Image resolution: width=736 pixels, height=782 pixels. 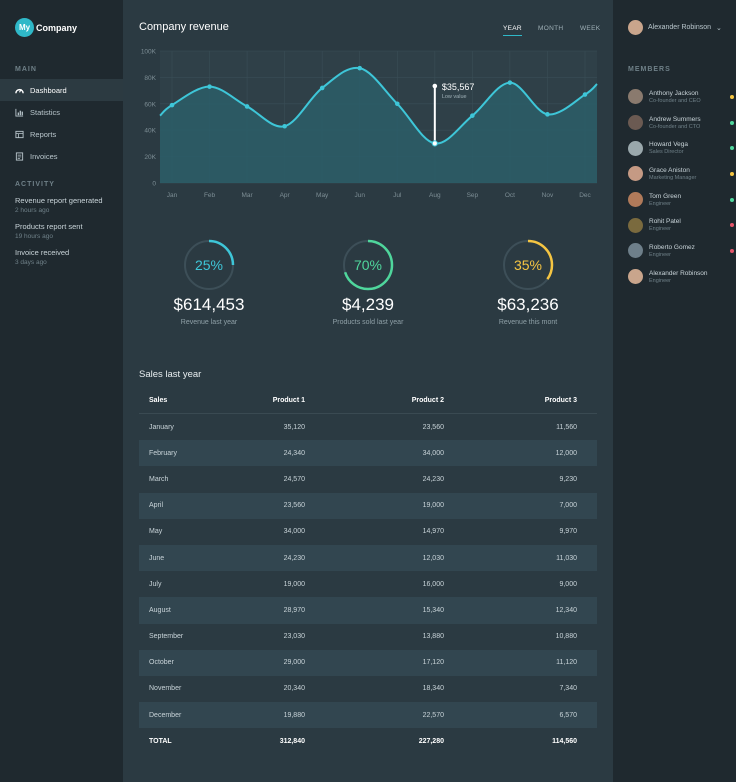 I want to click on table-row: June 24,230 12,030 11,030, so click(x=368, y=558).